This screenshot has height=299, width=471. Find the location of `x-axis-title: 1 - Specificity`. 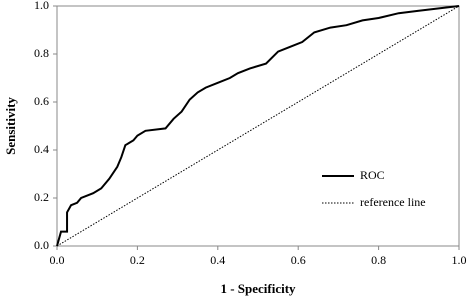

x-axis-title: 1 - Specificity is located at coordinates (258, 288).